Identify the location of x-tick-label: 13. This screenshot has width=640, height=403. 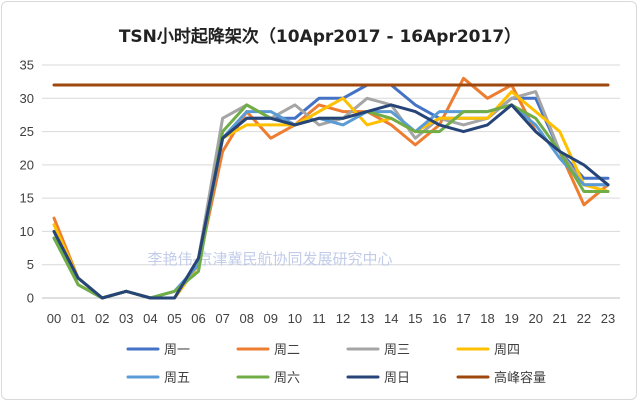
(367, 318).